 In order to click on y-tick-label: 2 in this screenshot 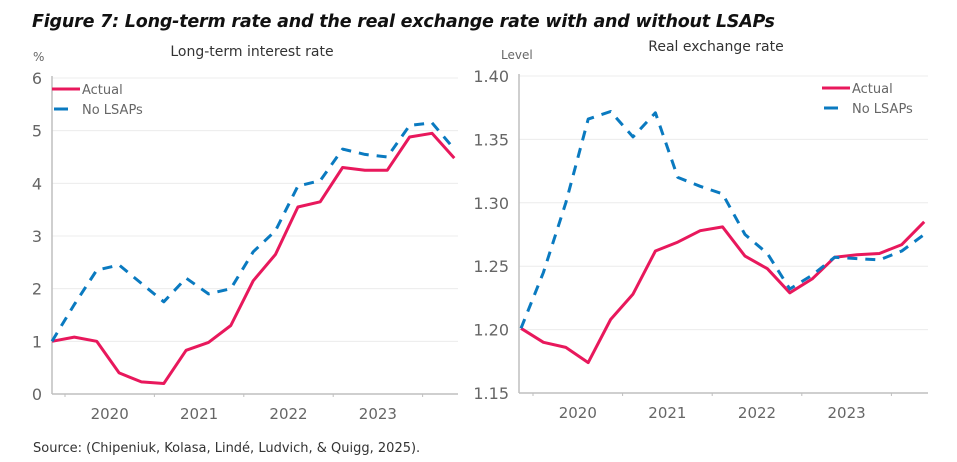, I will do `click(37, 289)`.